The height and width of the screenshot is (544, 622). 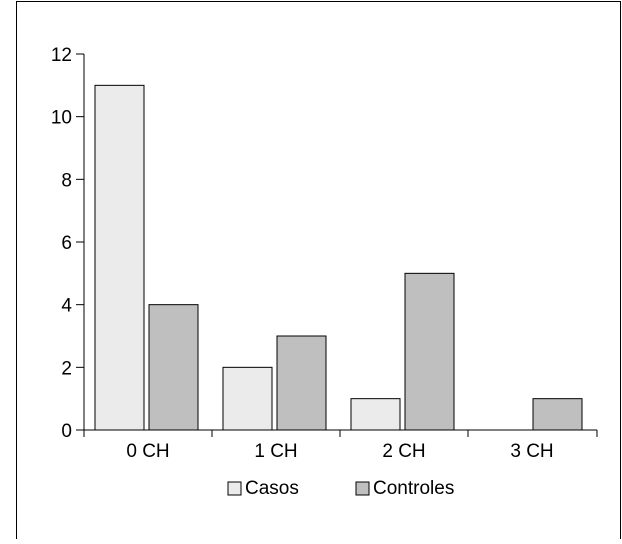 I want to click on legend: Casos Controles, so click(x=340, y=488).